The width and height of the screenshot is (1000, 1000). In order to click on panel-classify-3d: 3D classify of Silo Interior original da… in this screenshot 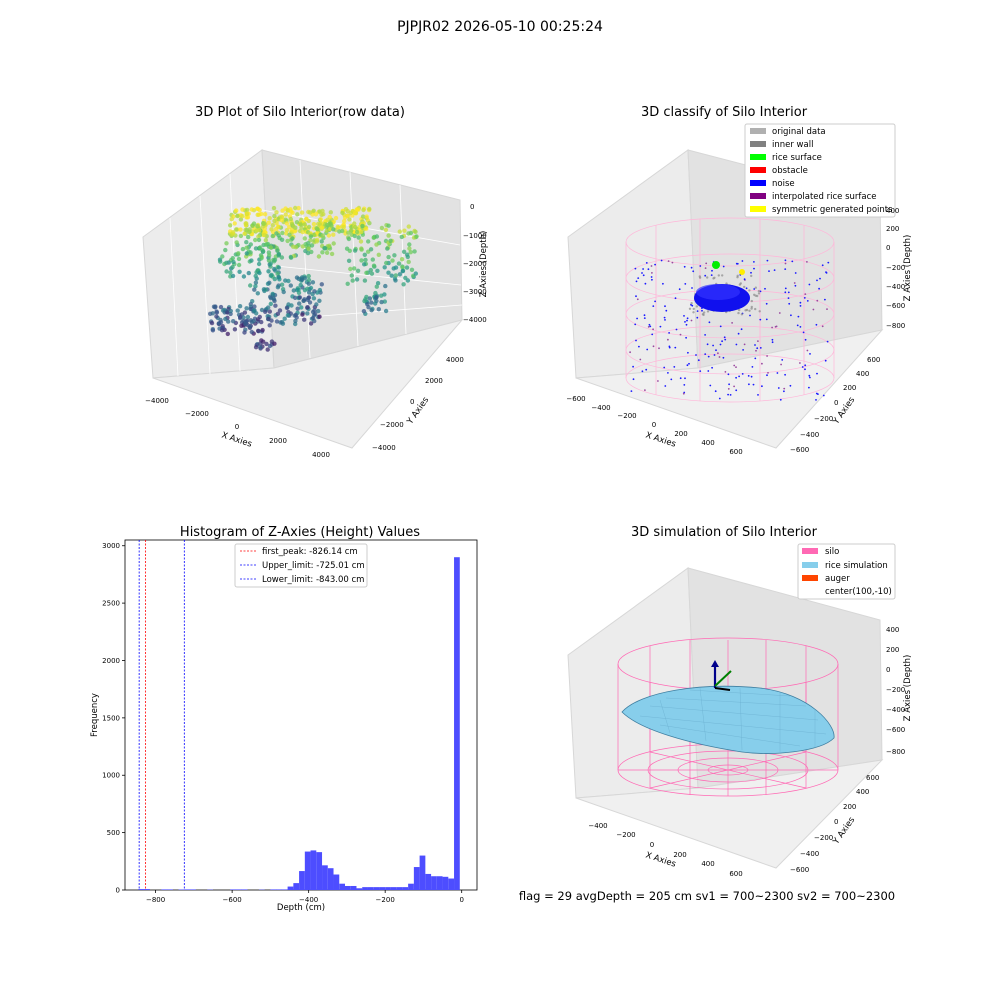, I will do `click(739, 280)`.